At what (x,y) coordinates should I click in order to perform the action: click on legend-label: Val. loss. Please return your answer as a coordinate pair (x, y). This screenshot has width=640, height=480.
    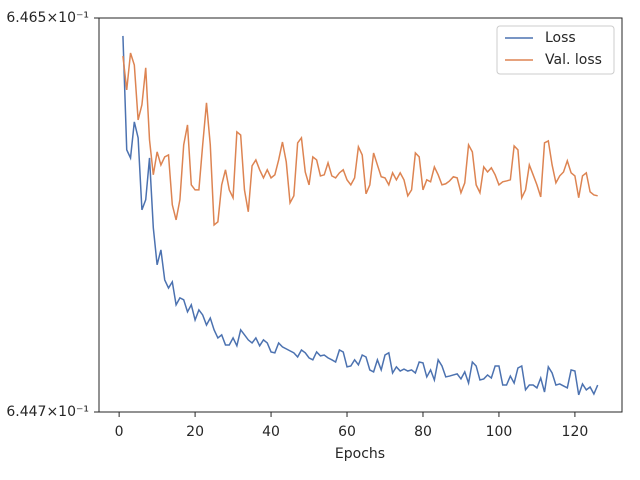
    Looking at the image, I should click on (573, 60).